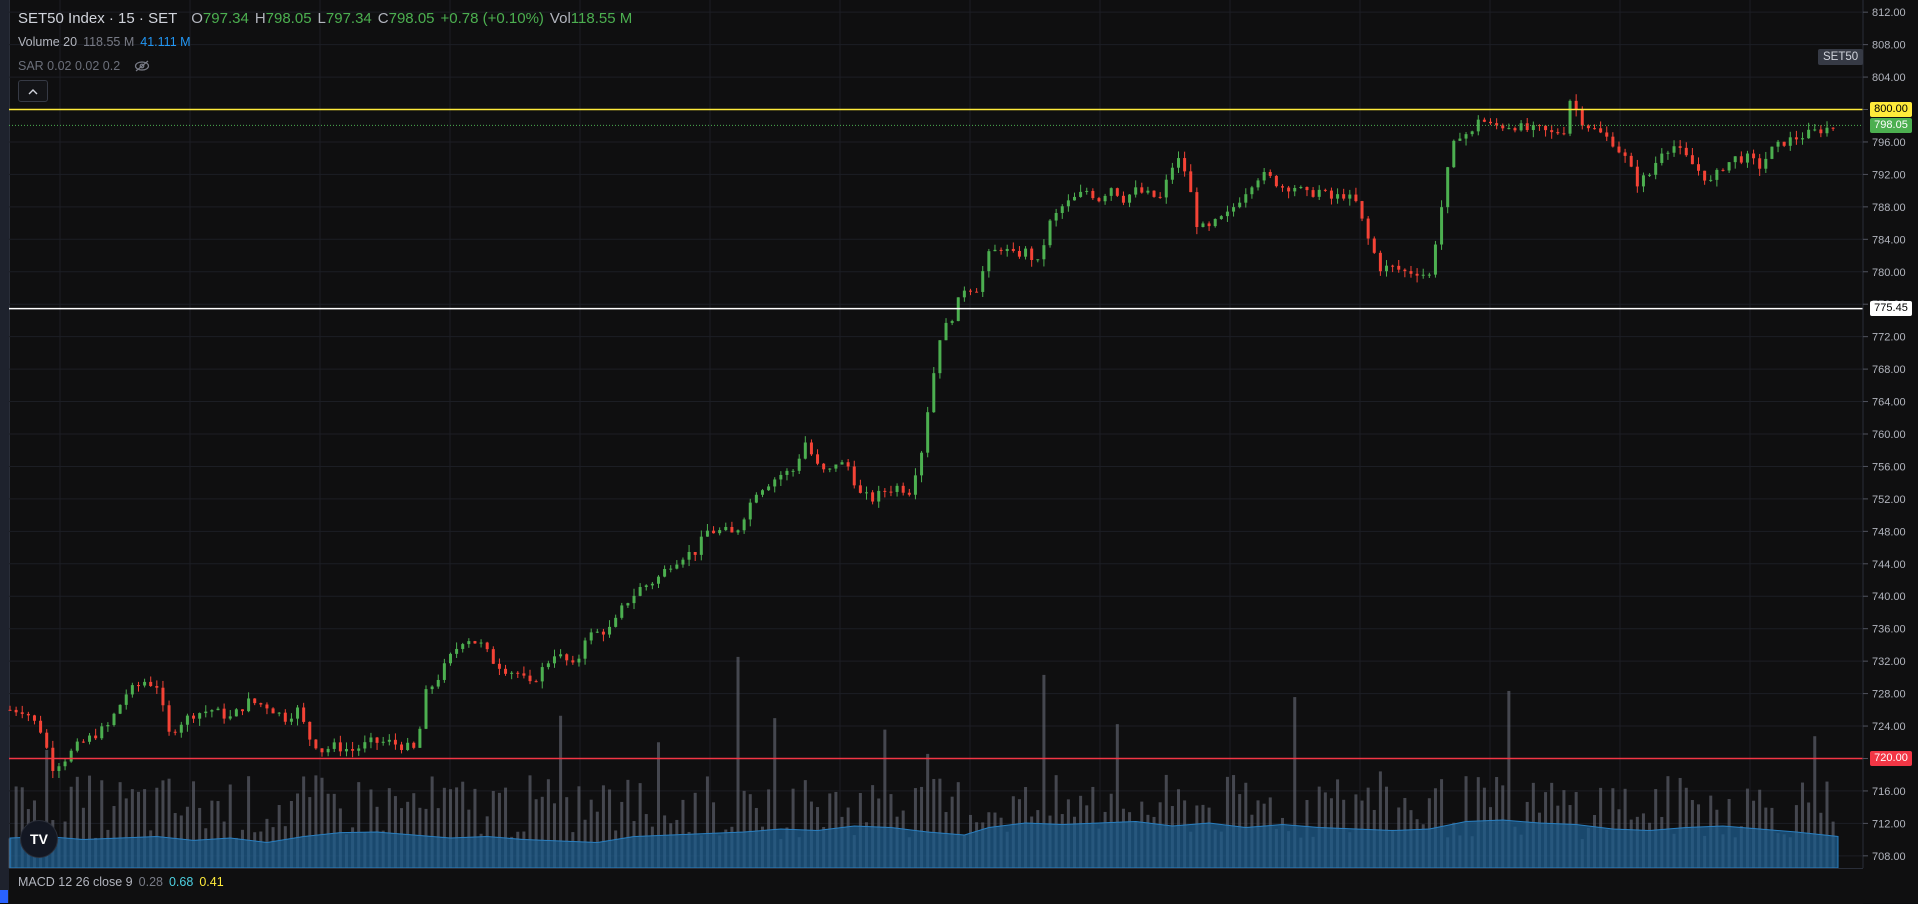 This screenshot has width=1918, height=904. What do you see at coordinates (69, 66) in the screenshot?
I see `sar-indicator-label: SAR 0.02 0.02 0.2` at bounding box center [69, 66].